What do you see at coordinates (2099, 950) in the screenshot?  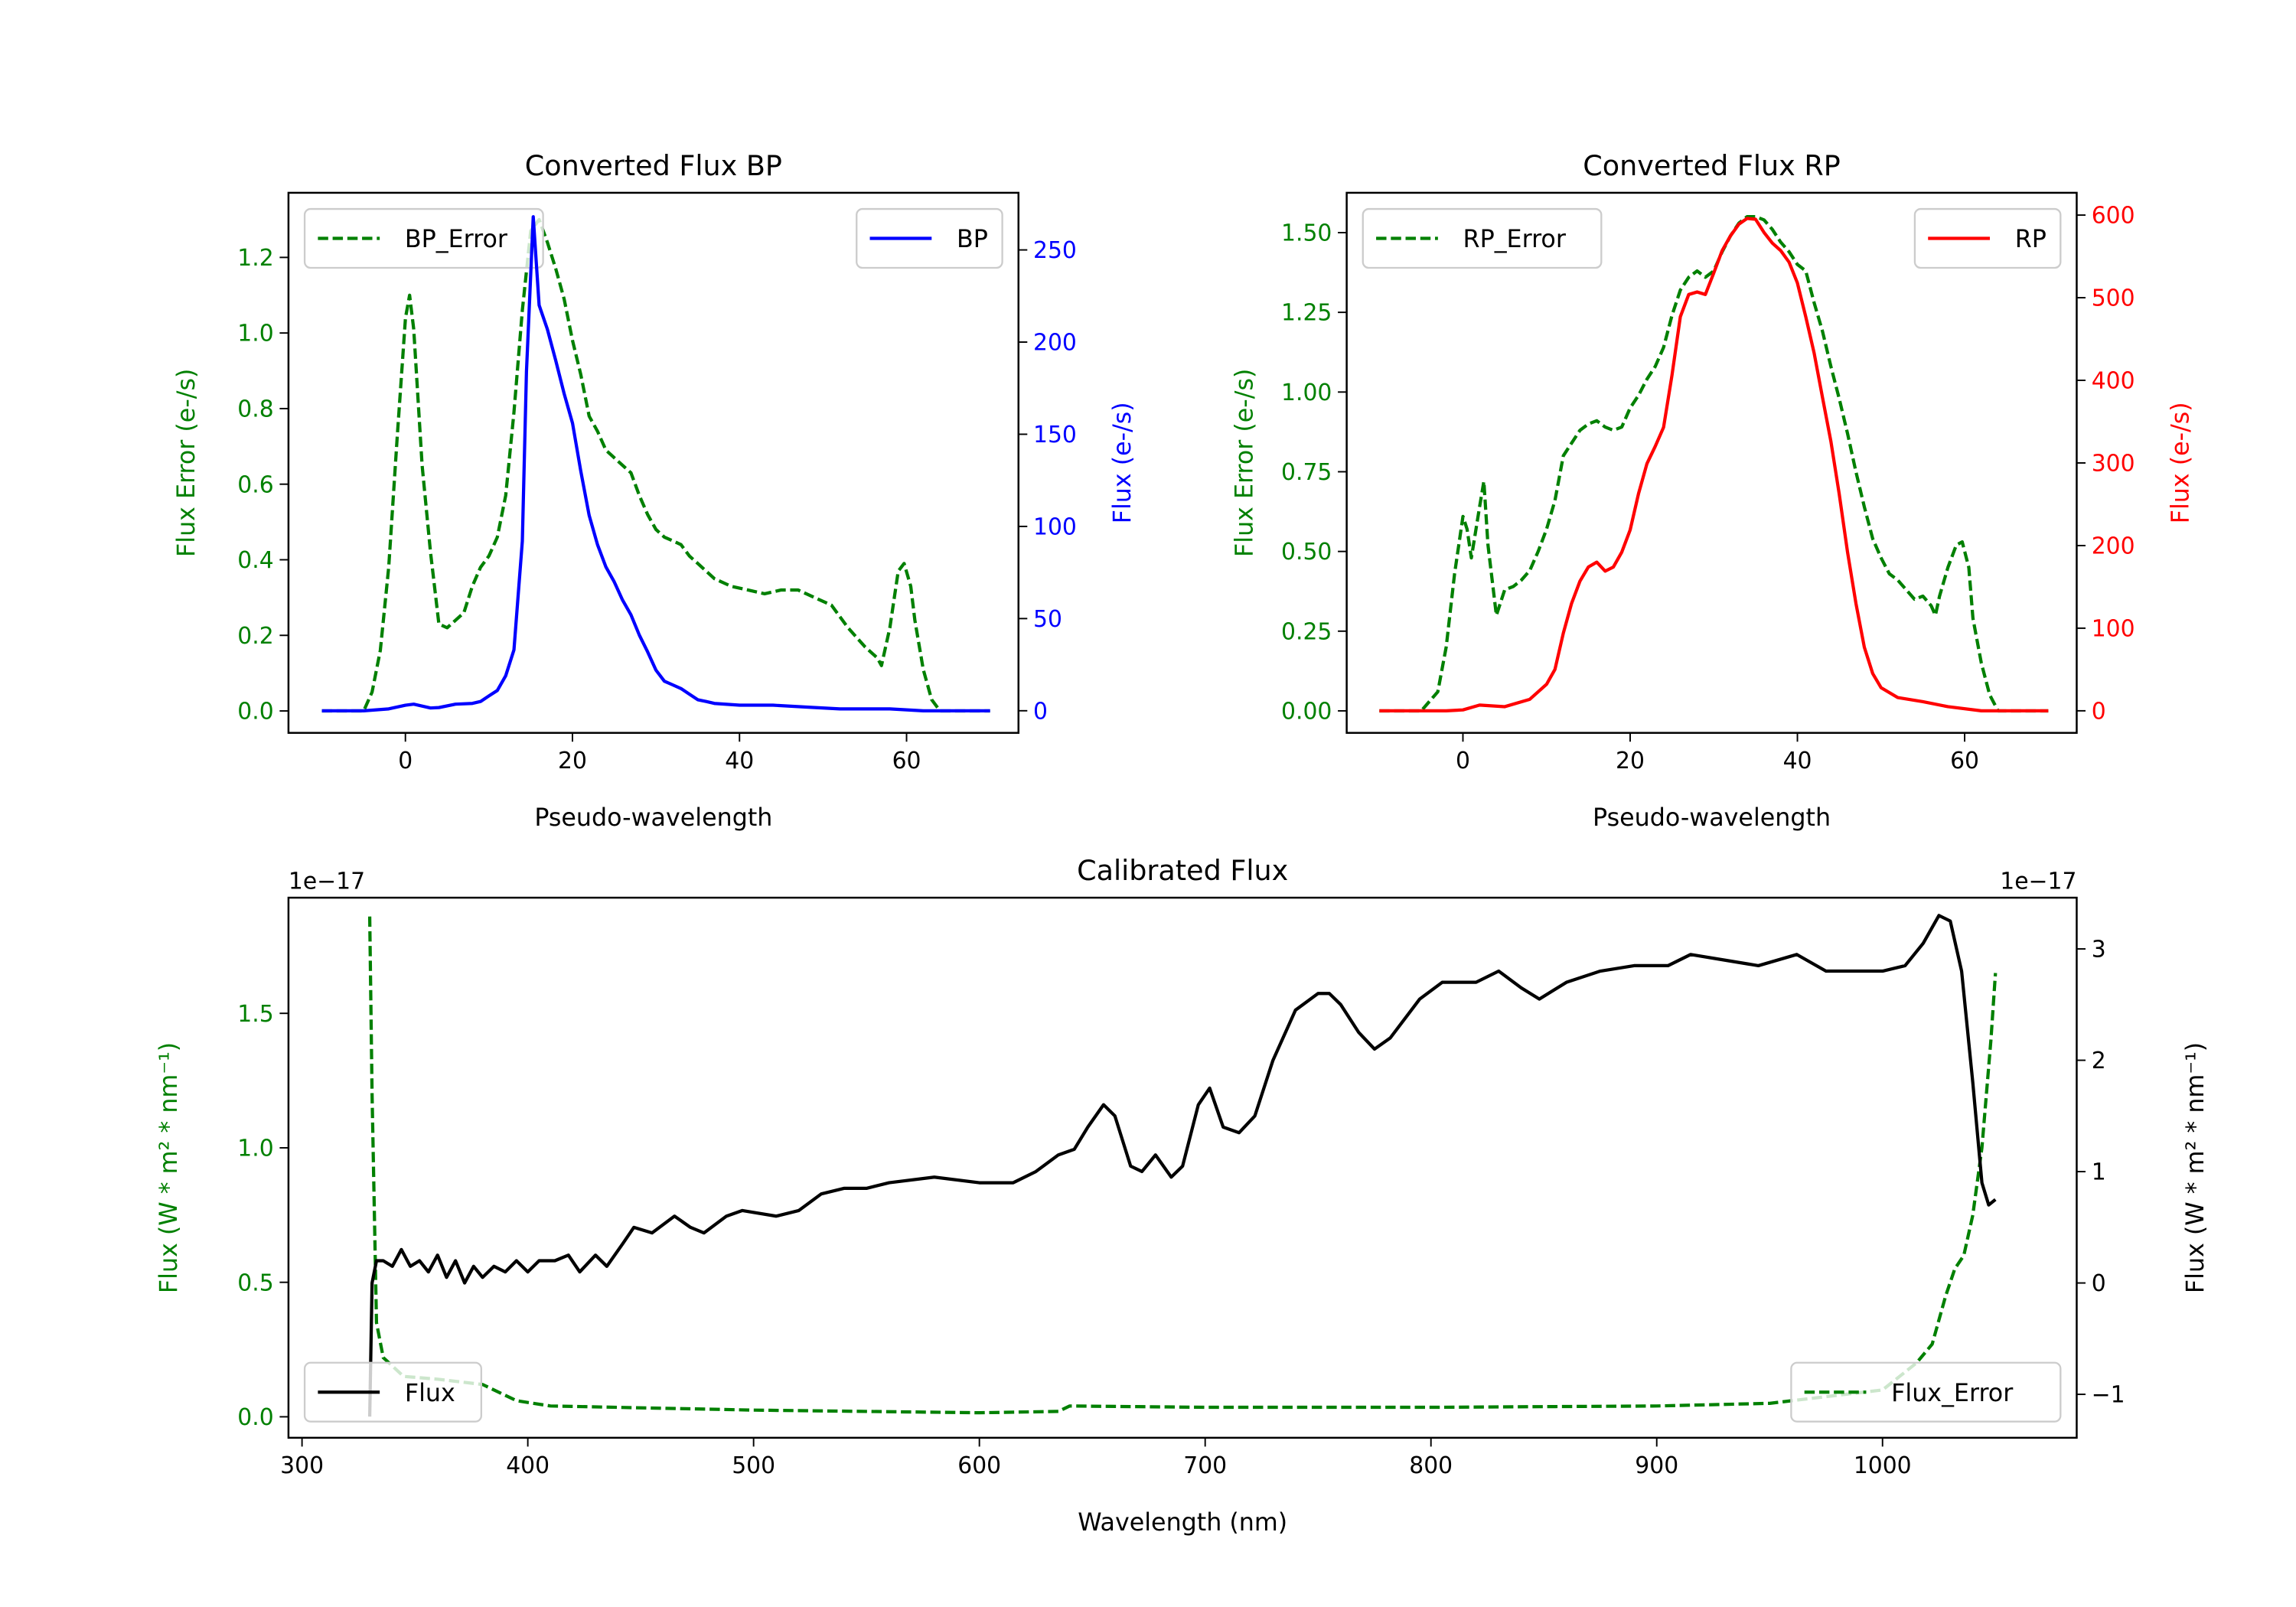 I see `y-right-tick-label: 3` at bounding box center [2099, 950].